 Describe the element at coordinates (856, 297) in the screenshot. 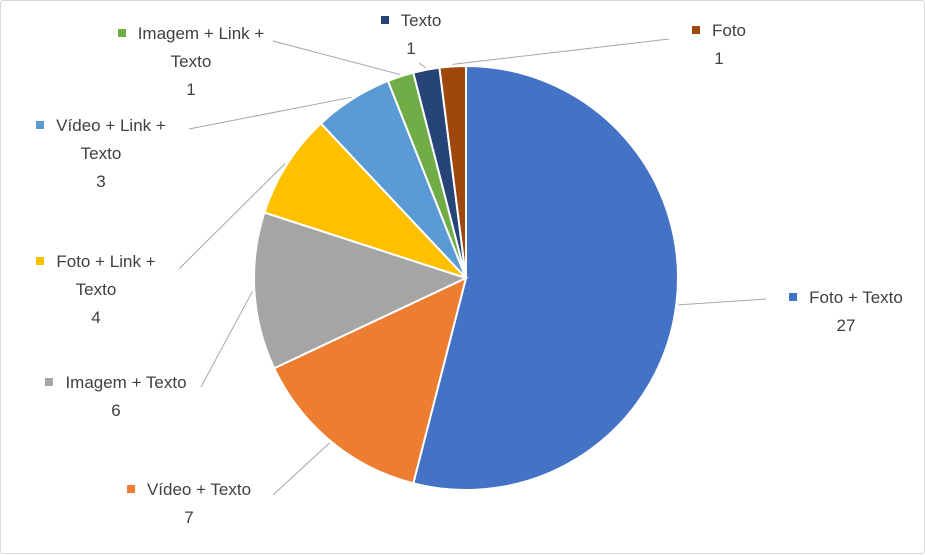

I see `label-text: Foto + Texto` at that location.